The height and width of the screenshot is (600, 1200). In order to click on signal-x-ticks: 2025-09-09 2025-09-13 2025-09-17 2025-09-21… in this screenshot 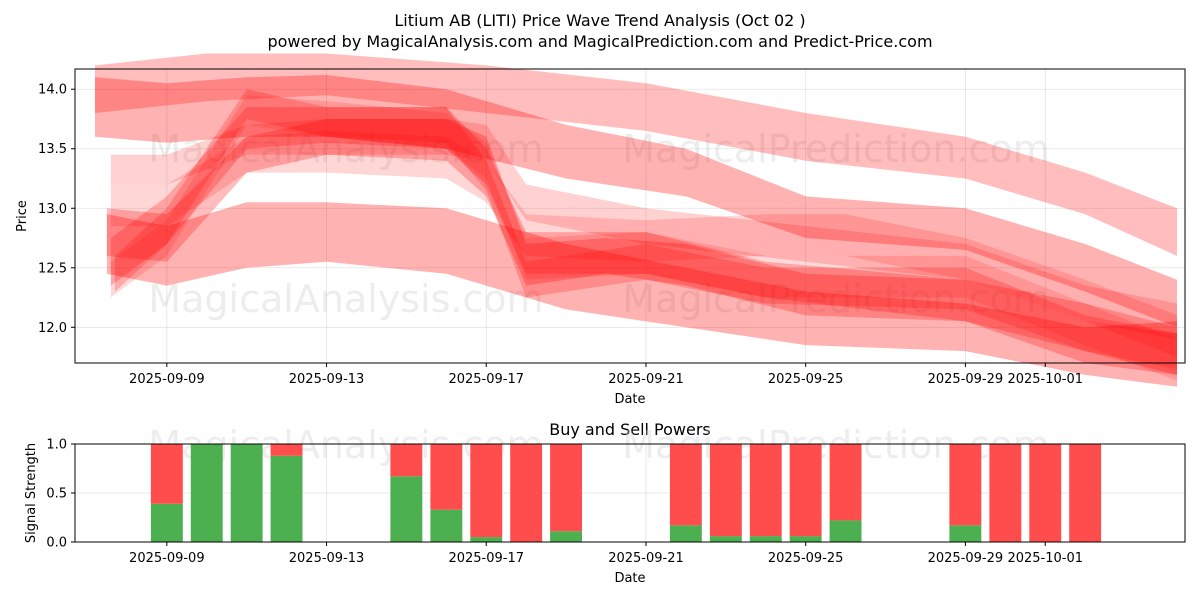, I will do `click(606, 554)`.